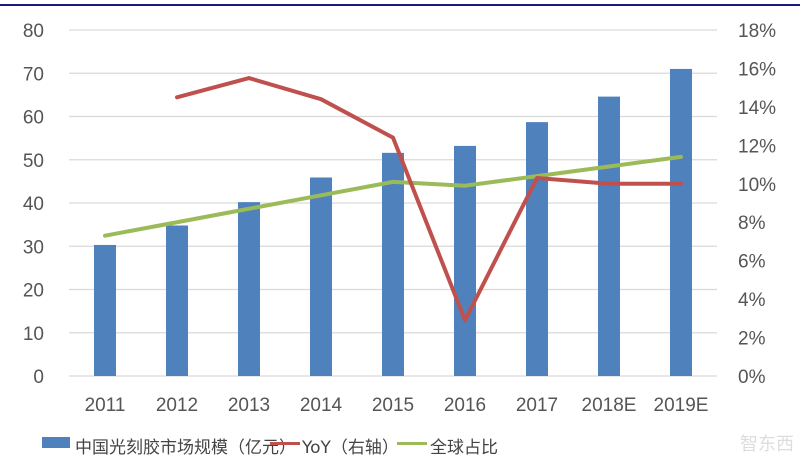  I want to click on x-tick-label: 2013, so click(249, 405).